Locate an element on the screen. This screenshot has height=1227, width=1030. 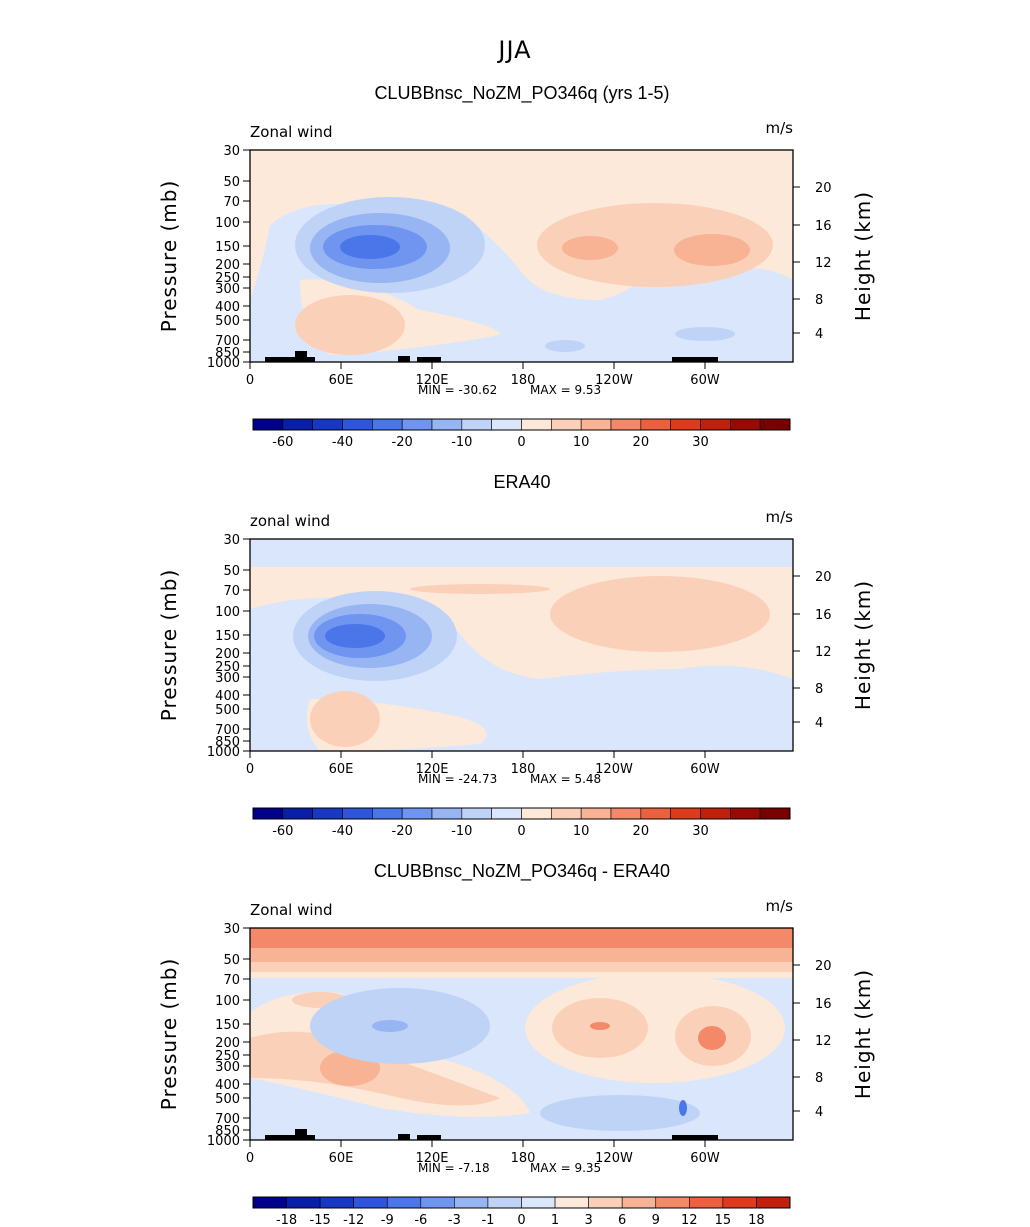
diff-negative-min is located at coordinates (683, 1108).